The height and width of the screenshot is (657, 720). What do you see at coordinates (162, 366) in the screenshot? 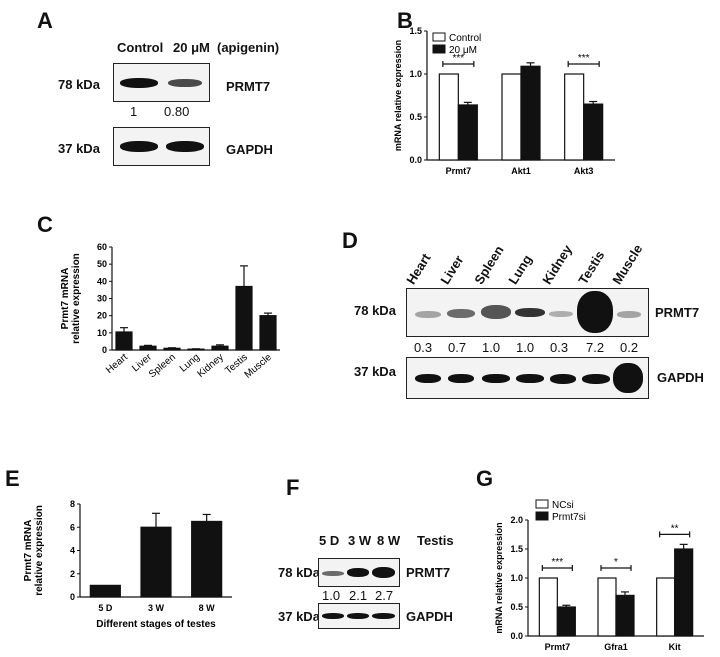
I see `x-tick-label: Spleen` at bounding box center [162, 366].